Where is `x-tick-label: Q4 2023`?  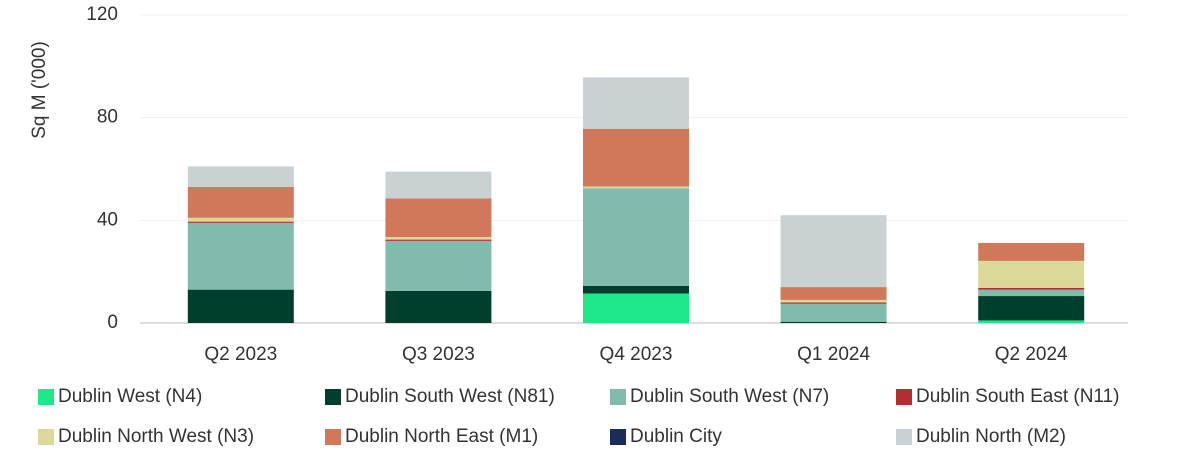
x-tick-label: Q4 2023 is located at coordinates (636, 354).